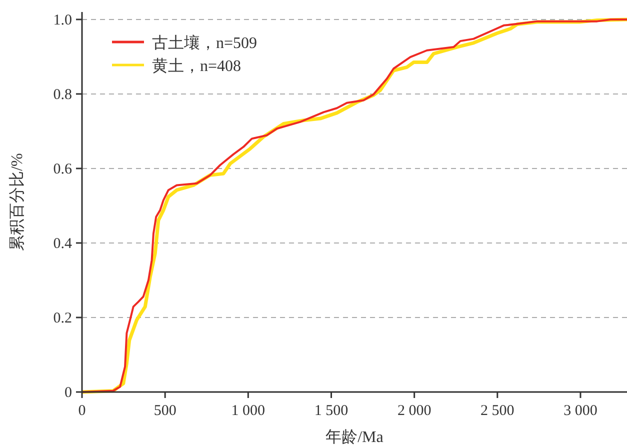  What do you see at coordinates (82, 411) in the screenshot?
I see `x-tick-label: 0` at bounding box center [82, 411].